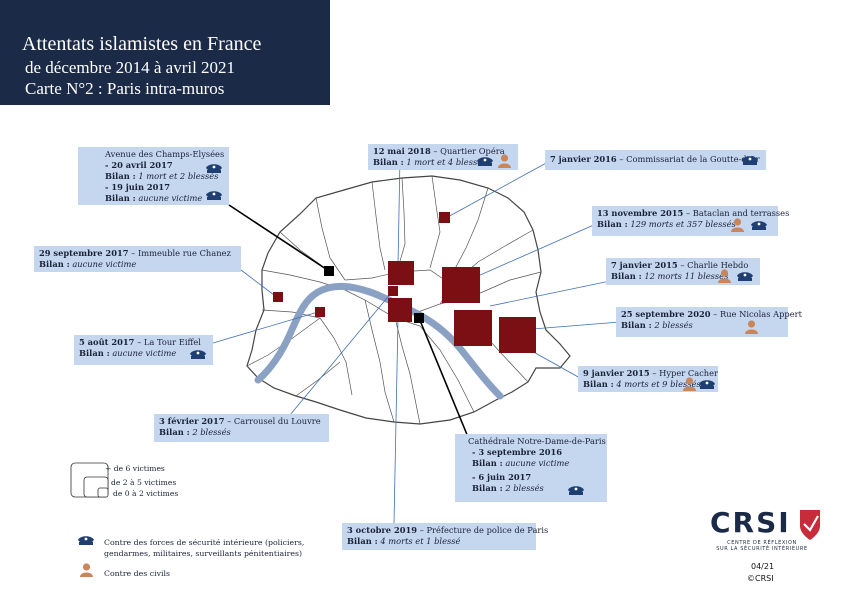 This screenshot has height=595, width=842. Describe the element at coordinates (810, 525) in the screenshot. I see `crsi-shield-logo` at that location.